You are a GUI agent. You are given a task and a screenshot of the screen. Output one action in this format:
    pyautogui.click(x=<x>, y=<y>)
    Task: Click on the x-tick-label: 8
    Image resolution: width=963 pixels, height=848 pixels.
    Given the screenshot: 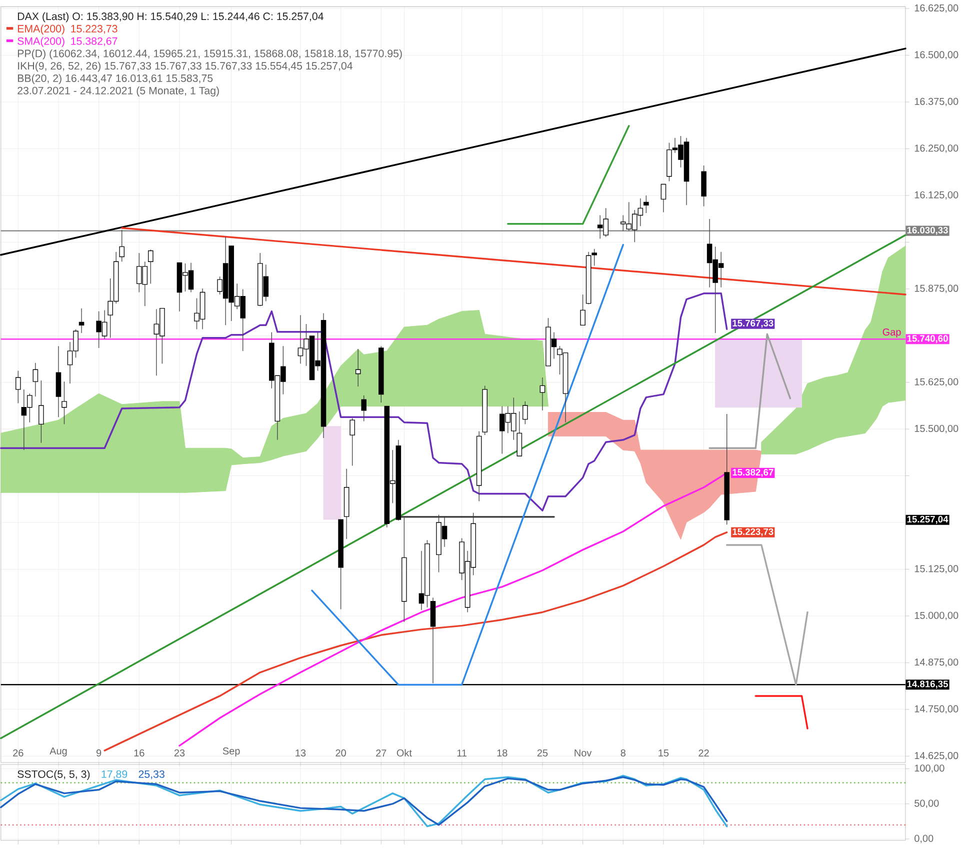 What is the action you would take?
    pyautogui.click(x=623, y=753)
    